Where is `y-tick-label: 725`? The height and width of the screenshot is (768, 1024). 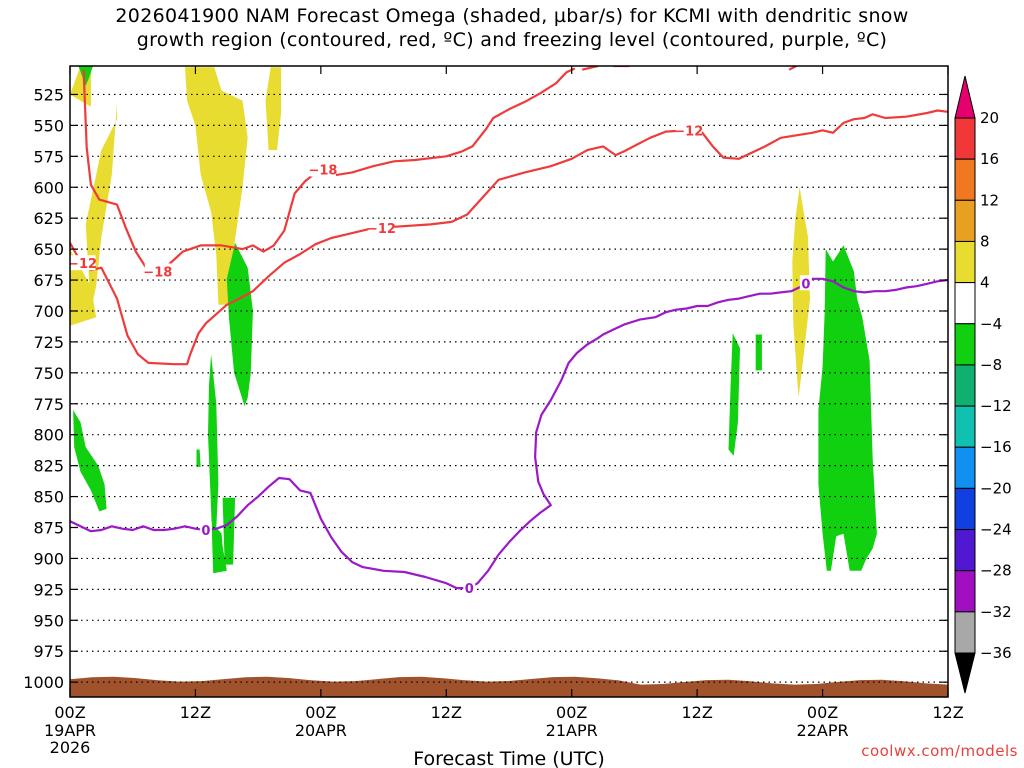
y-tick-label: 725 is located at coordinates (48, 342).